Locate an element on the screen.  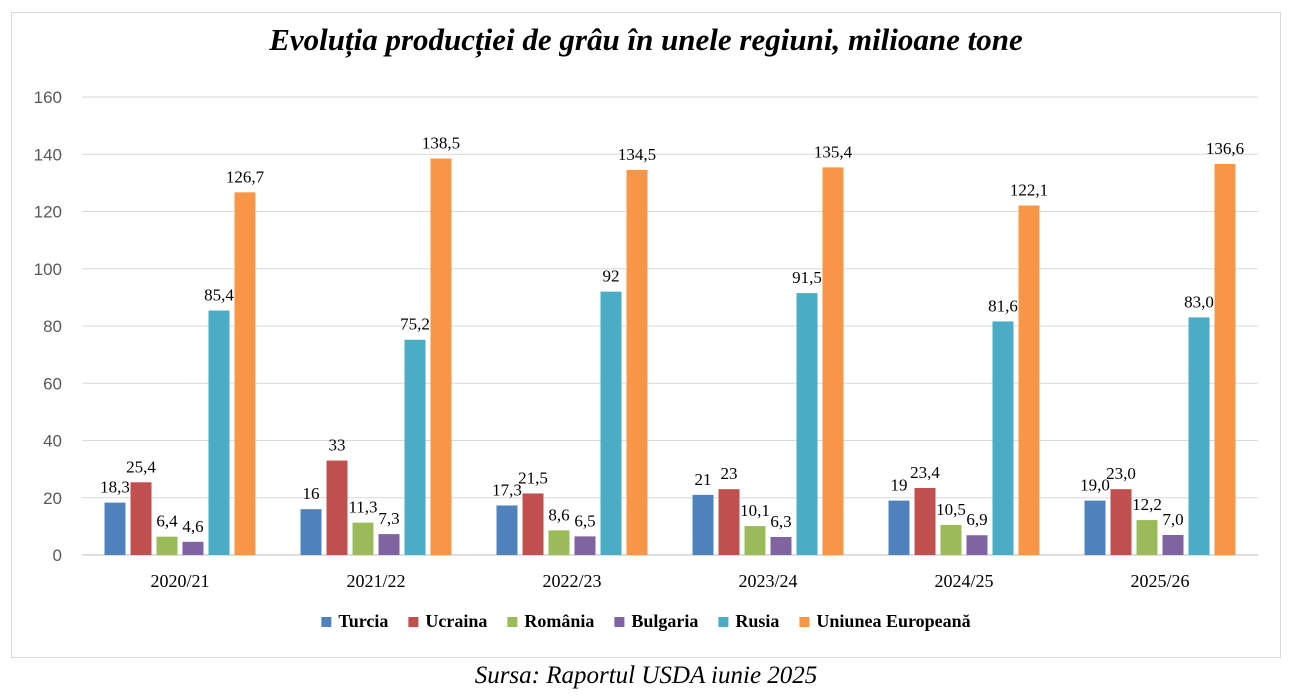
data-label: 91,5 is located at coordinates (807, 277).